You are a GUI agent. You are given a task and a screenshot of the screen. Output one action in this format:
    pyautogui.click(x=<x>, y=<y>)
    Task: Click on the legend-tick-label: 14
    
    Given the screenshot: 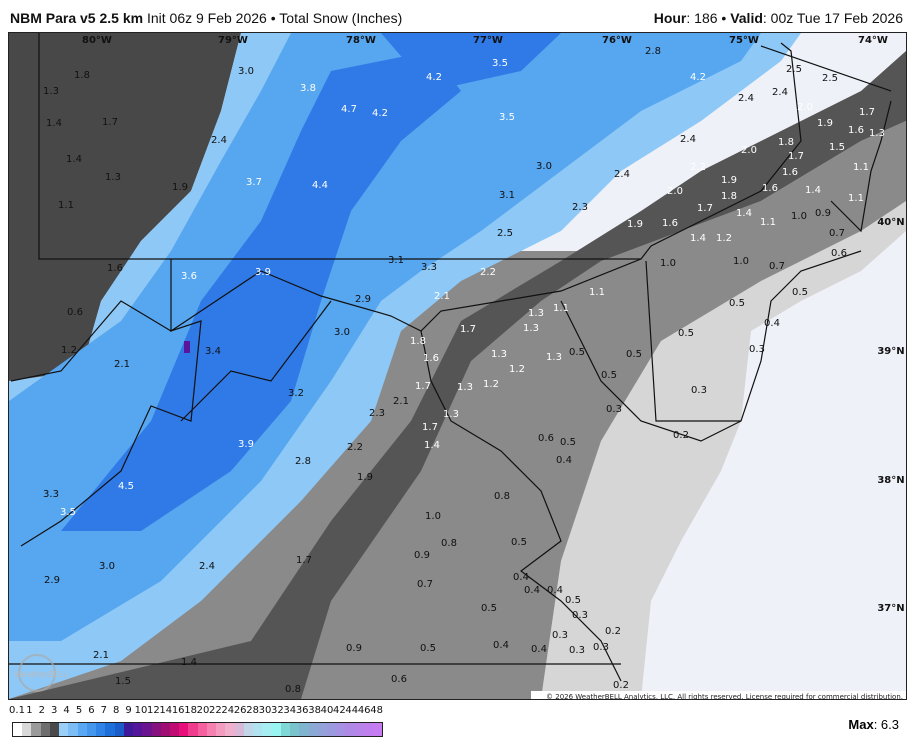 What is the action you would take?
    pyautogui.click(x=166, y=710)
    